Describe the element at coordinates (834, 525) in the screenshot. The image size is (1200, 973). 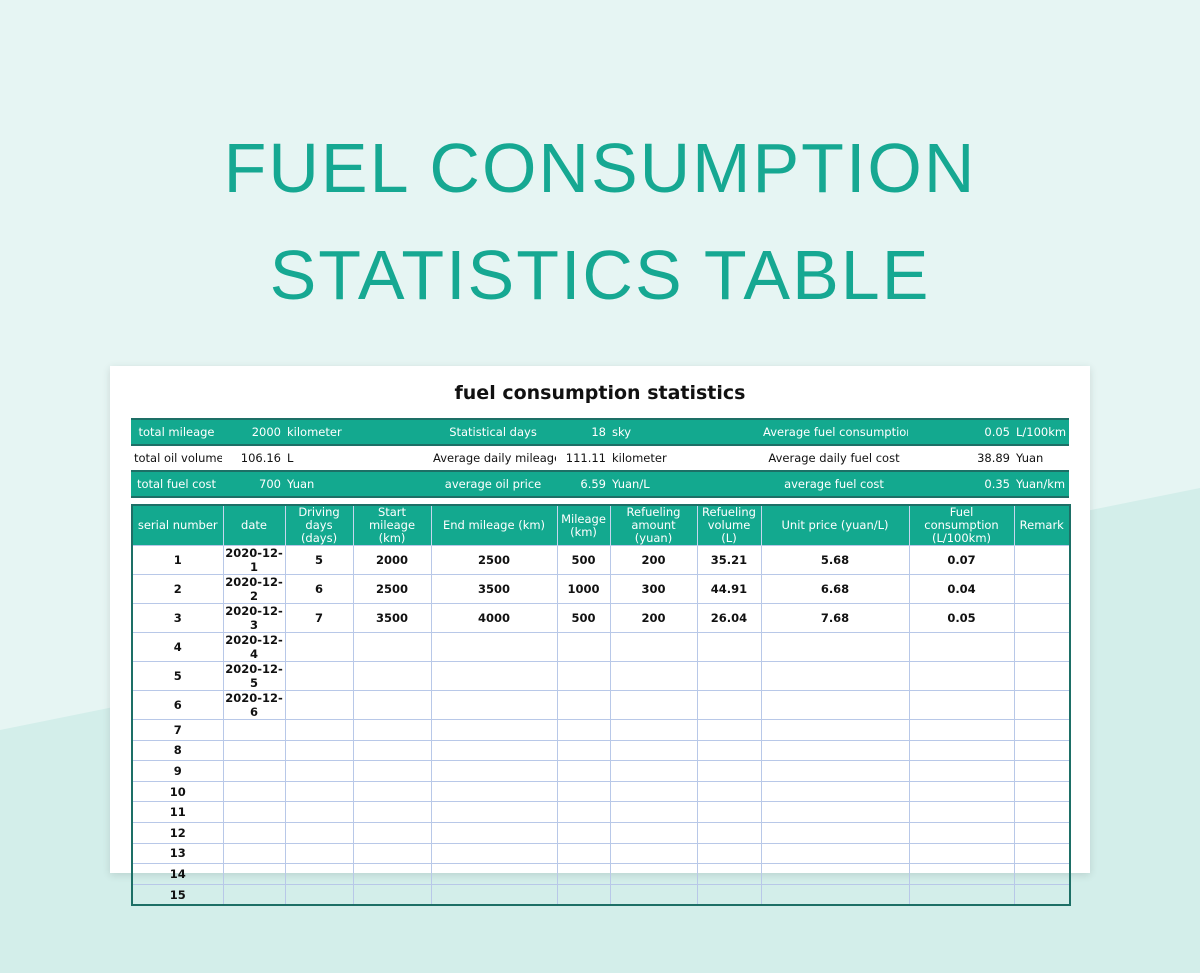
I see `column-header: Unit price (yuan/L)` at that location.